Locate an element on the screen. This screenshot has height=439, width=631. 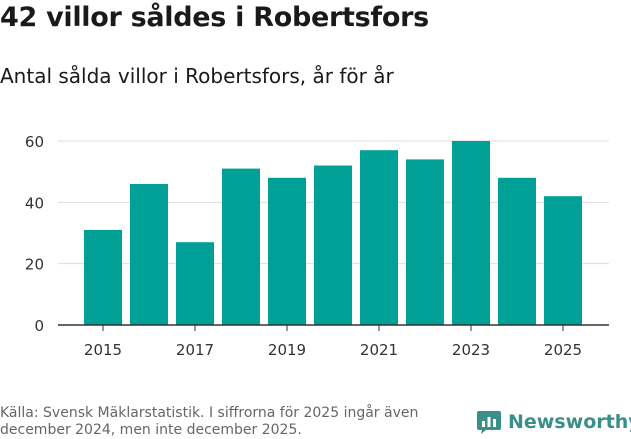
bar-2019 is located at coordinates (287, 251).